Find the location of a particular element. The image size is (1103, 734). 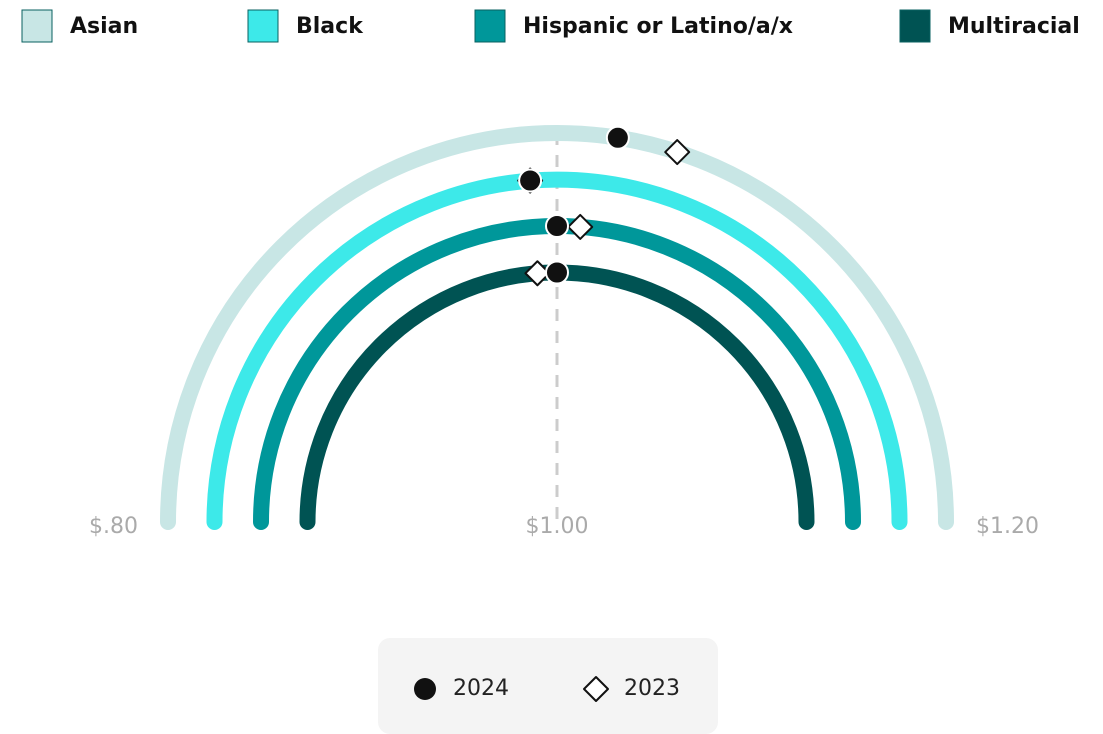

tick-label: $1.20 is located at coordinates (1007, 526).